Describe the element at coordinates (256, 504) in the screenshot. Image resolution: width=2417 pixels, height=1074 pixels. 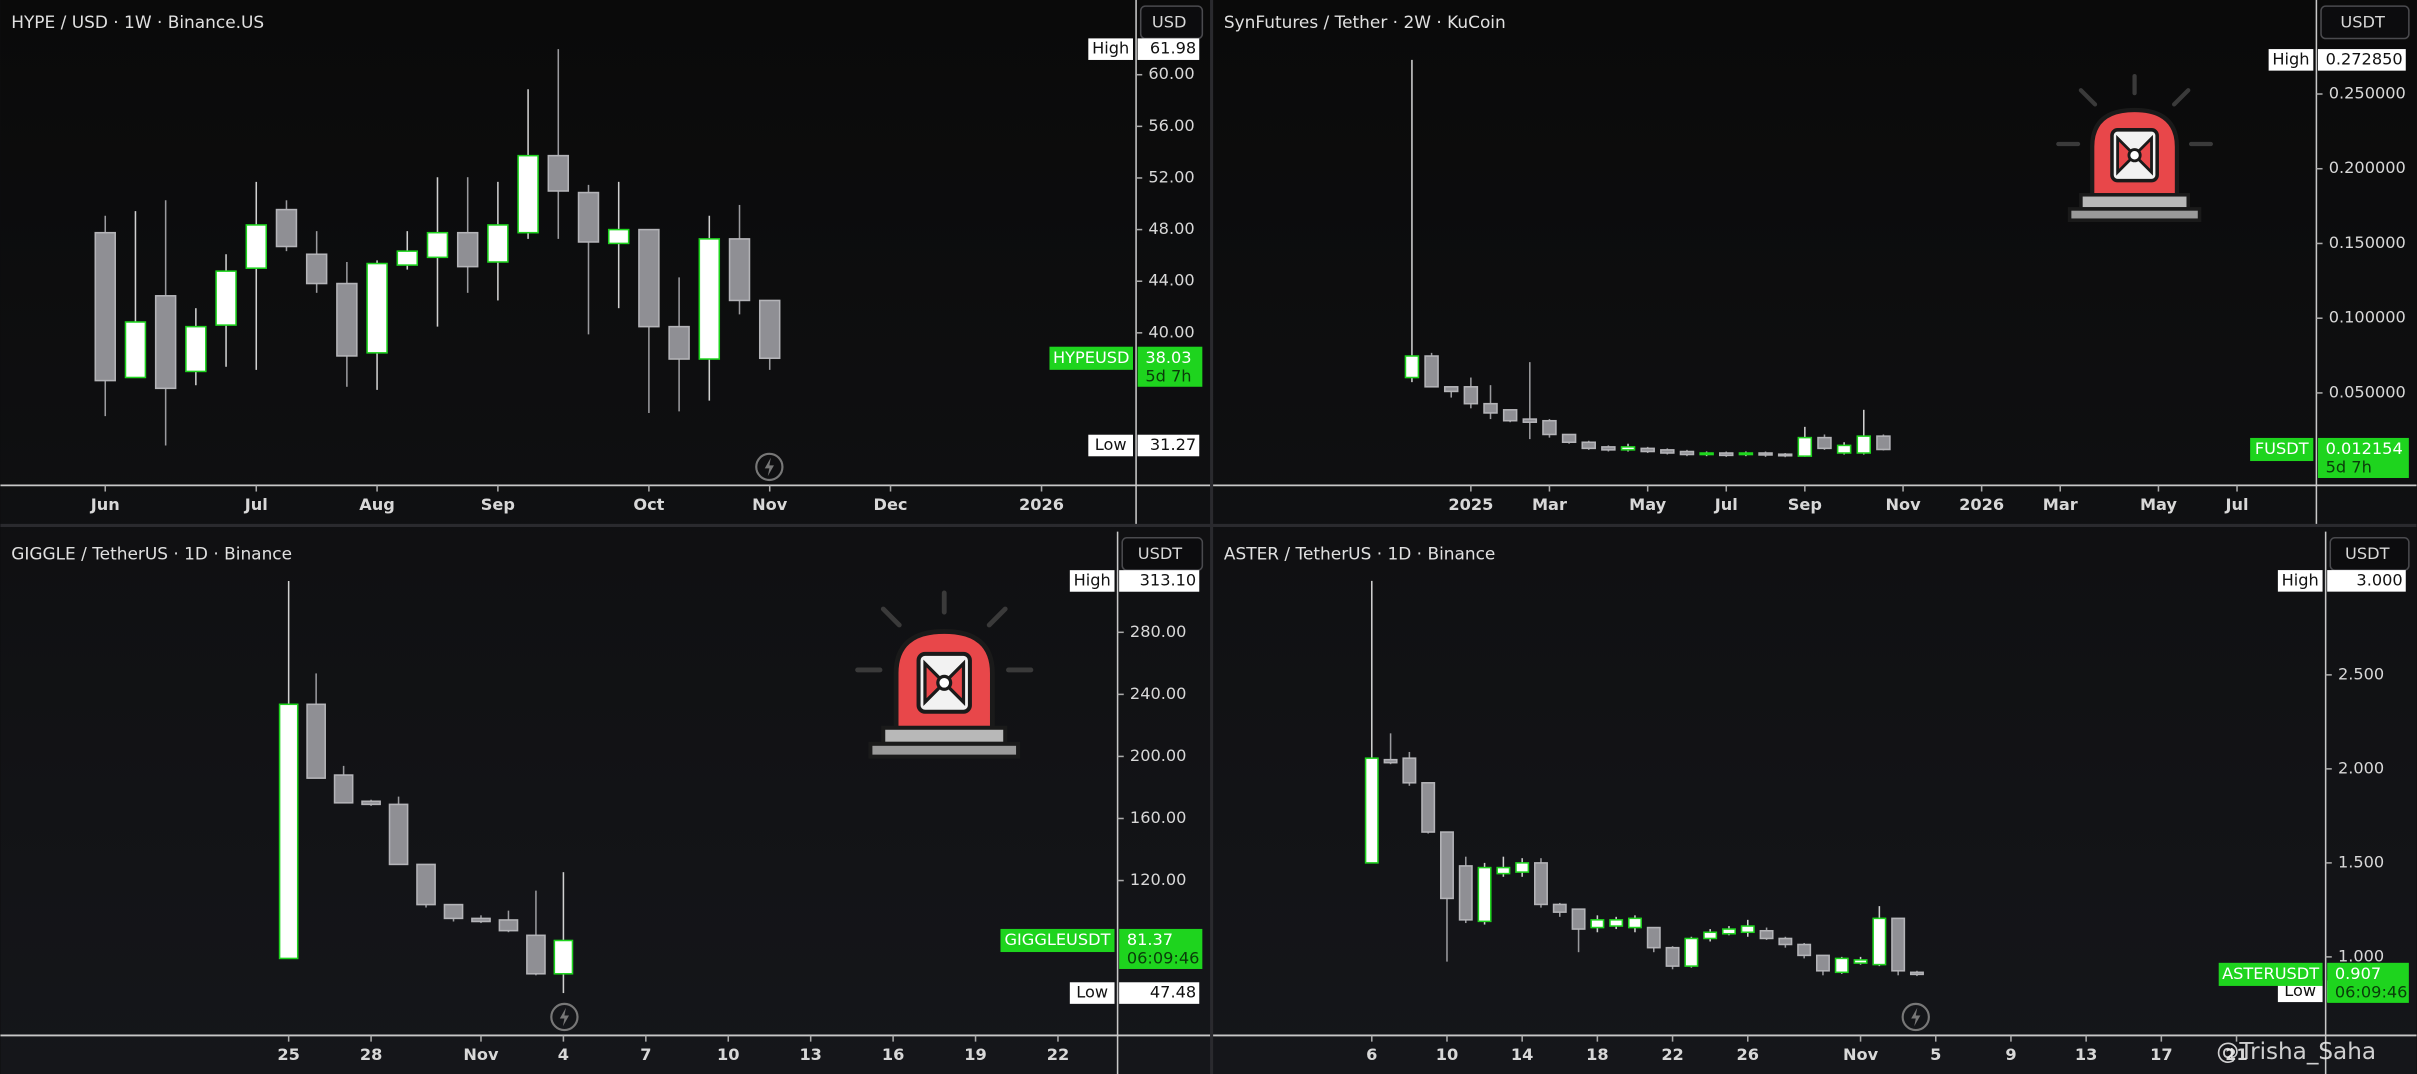
I see `x-tick-label: Jul` at that location.